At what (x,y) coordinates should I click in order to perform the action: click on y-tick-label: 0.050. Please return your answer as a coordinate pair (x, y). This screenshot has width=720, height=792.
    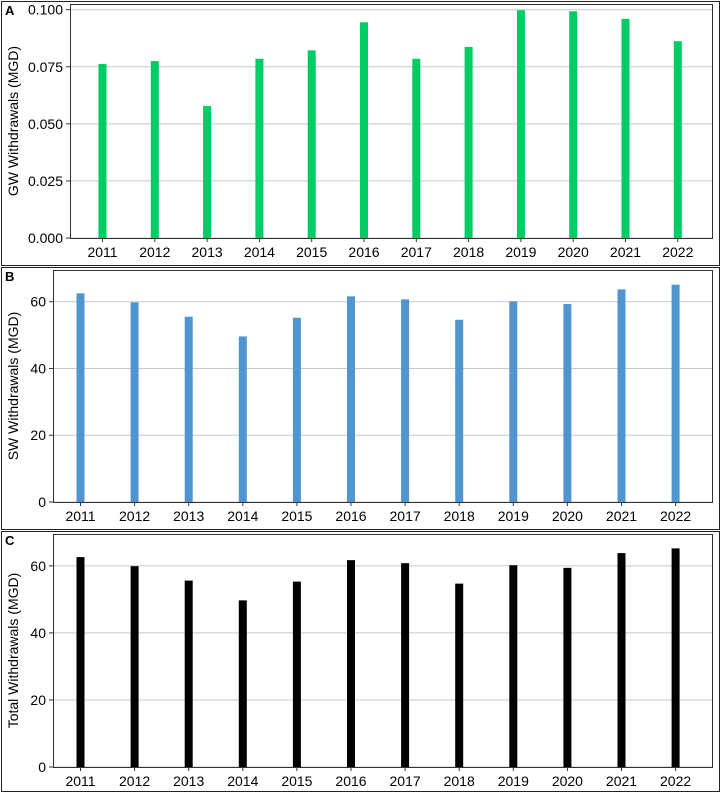
    Looking at the image, I should click on (45, 124).